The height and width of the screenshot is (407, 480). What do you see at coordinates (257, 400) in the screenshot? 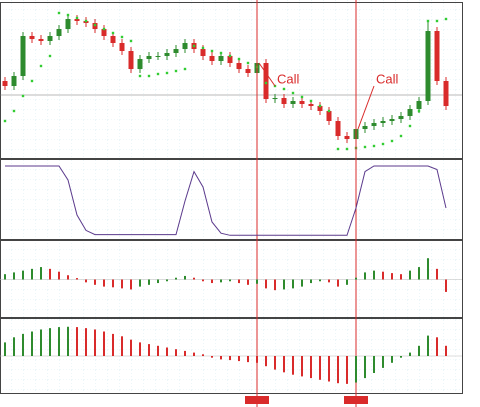
I see `signal-time-box` at bounding box center [257, 400].